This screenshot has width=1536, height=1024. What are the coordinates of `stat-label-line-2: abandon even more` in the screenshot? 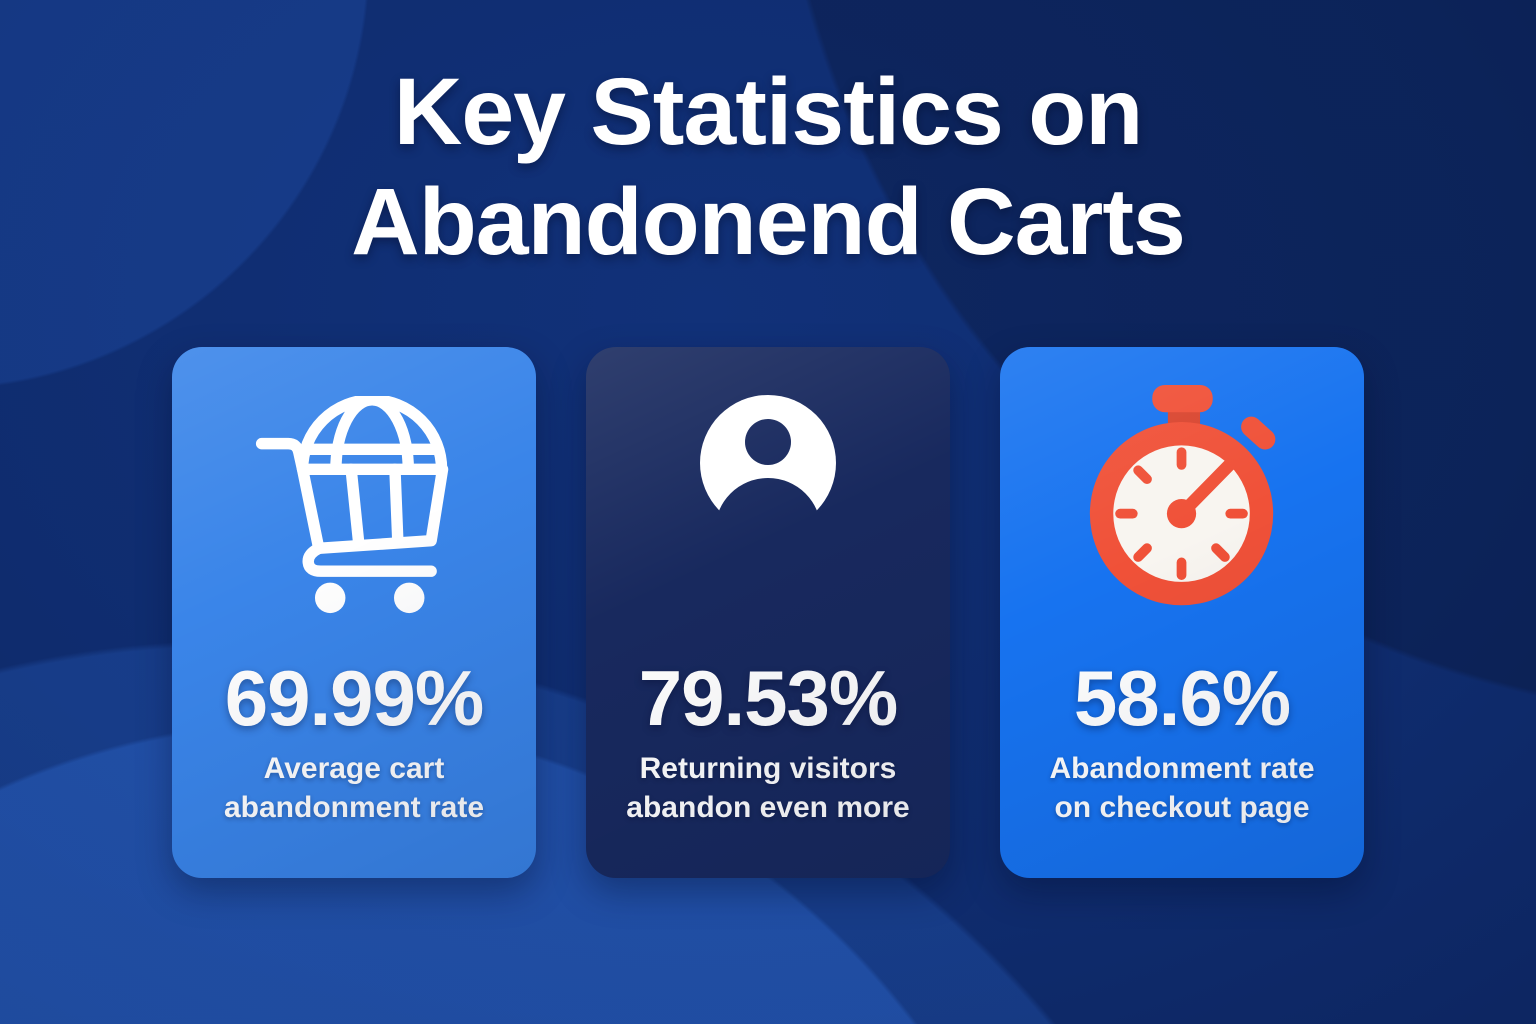 It's located at (768, 807).